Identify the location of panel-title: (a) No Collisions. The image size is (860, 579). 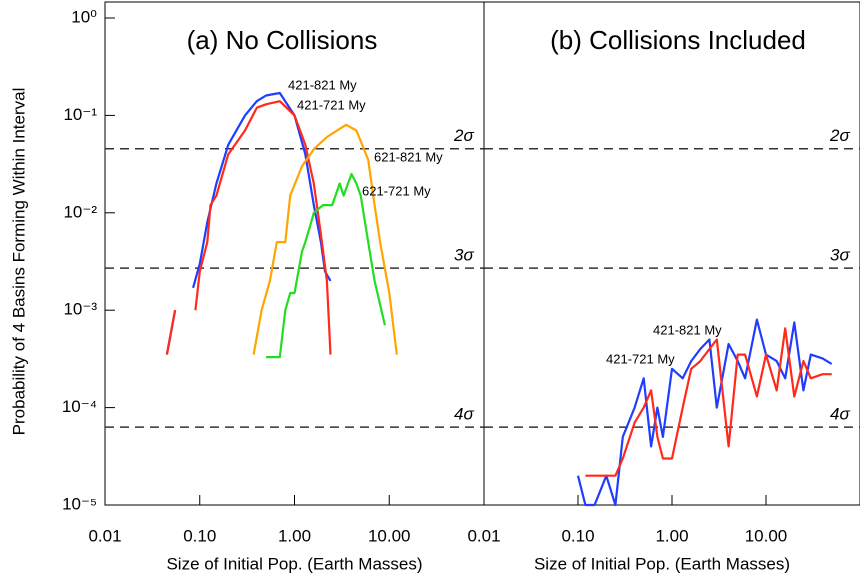
(282, 40).